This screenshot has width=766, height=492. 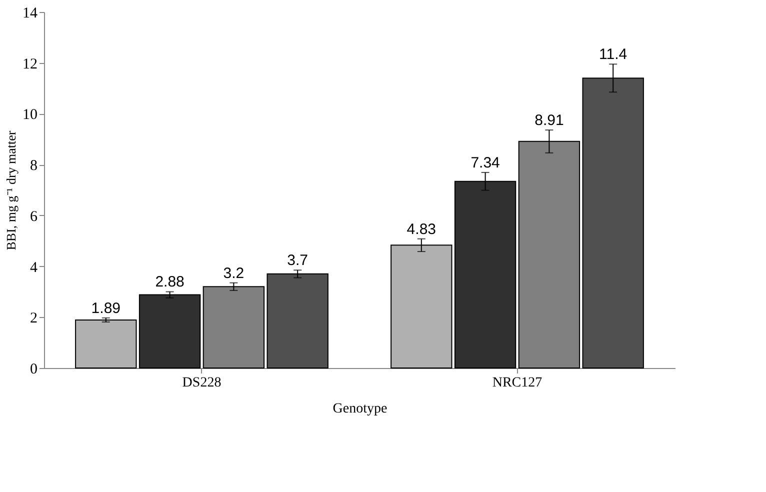 I want to click on y-tick-label: 0, so click(x=34, y=370).